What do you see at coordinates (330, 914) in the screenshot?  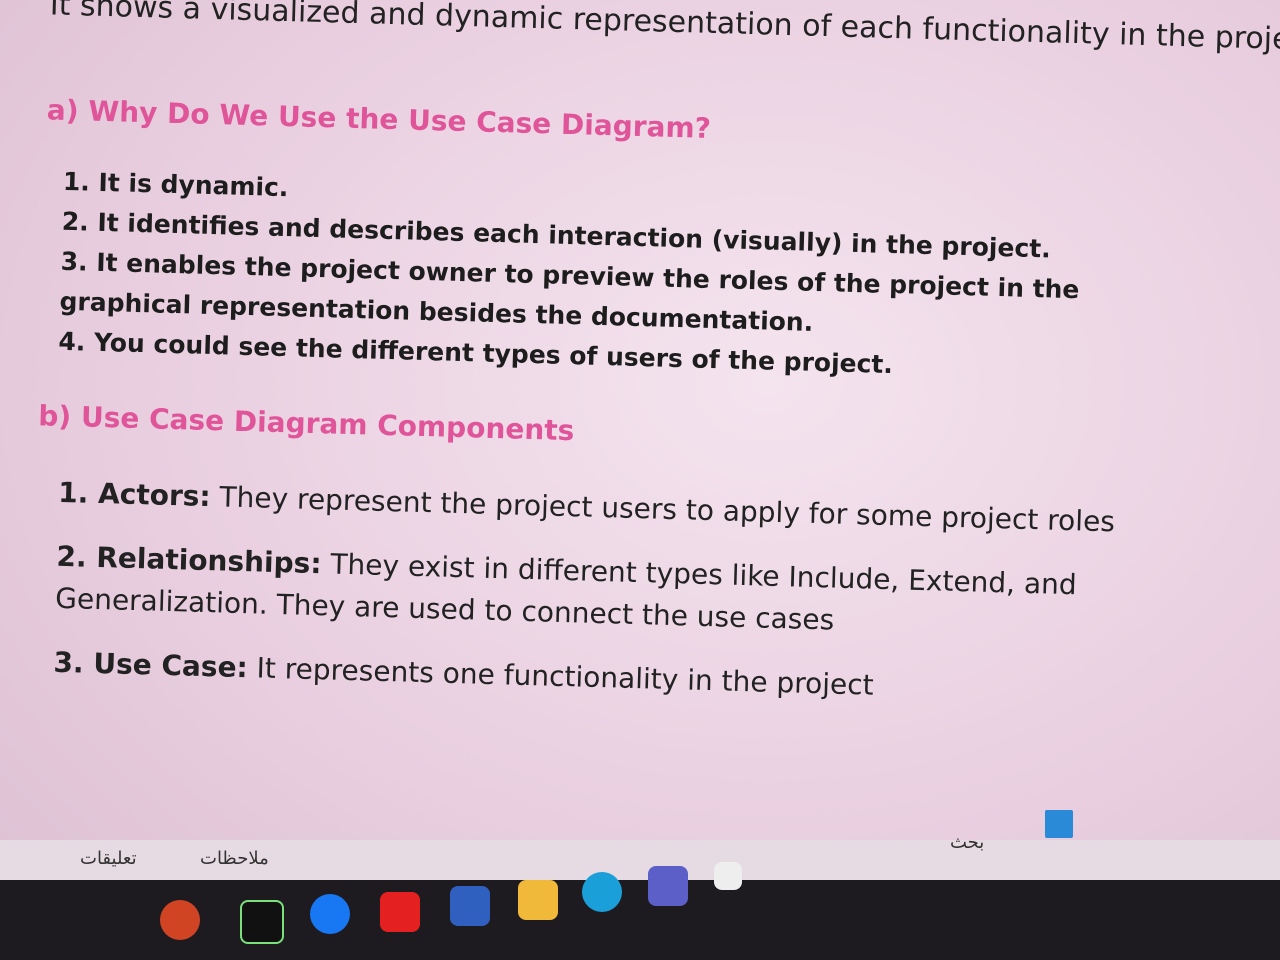 I see `facebook-icon` at bounding box center [330, 914].